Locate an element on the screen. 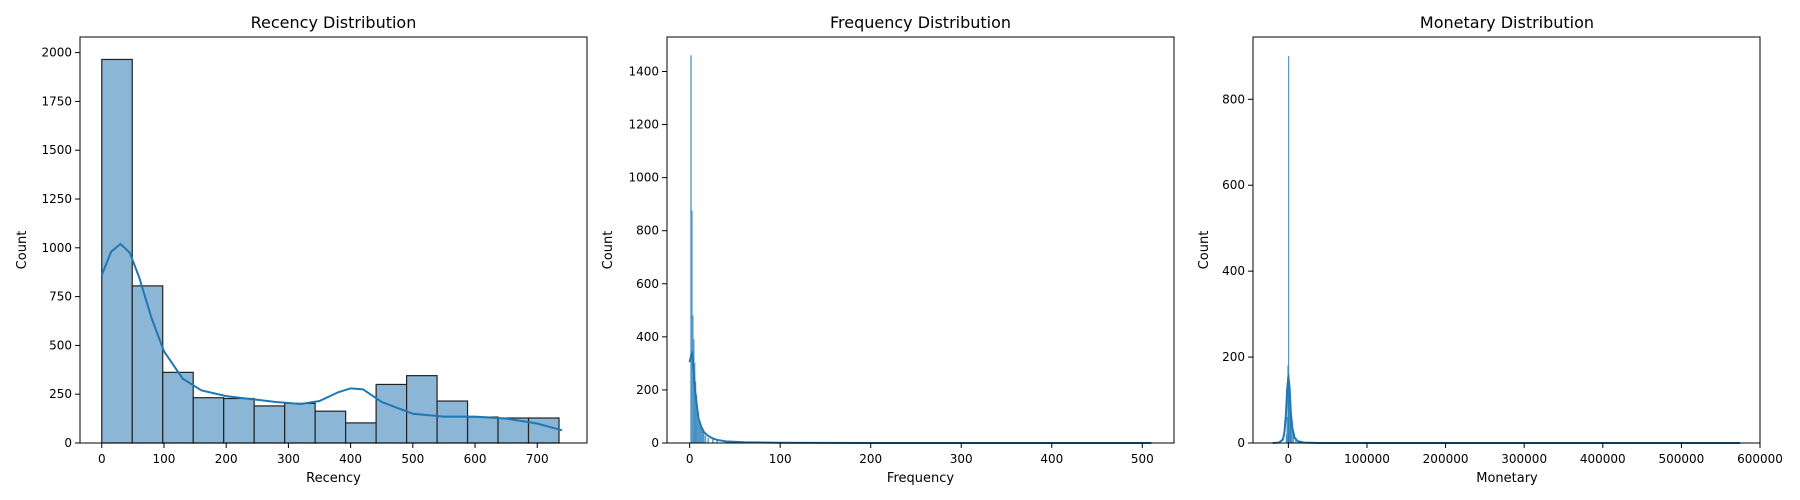 Image resolution: width=1800 pixels, height=500 pixels. monetary-x-tick-label: 300000 is located at coordinates (1524, 459).